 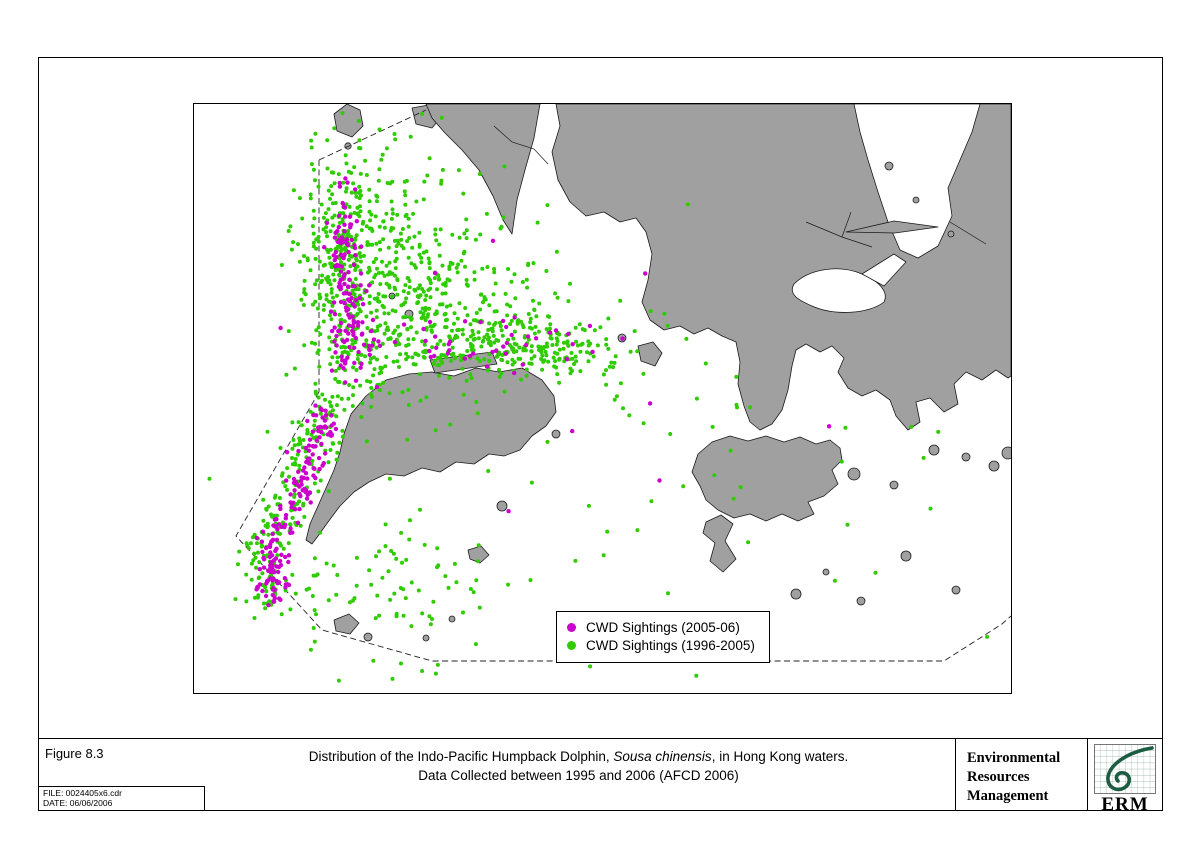 I want to click on tolo-harbour-water, so click(x=838, y=290).